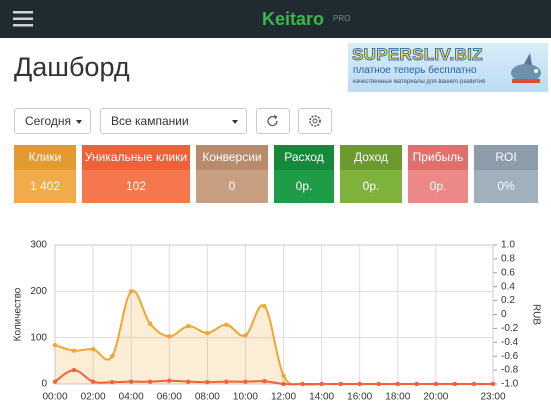 This screenshot has width=551, height=418. I want to click on campaign-value: Все кампании, so click(150, 121).